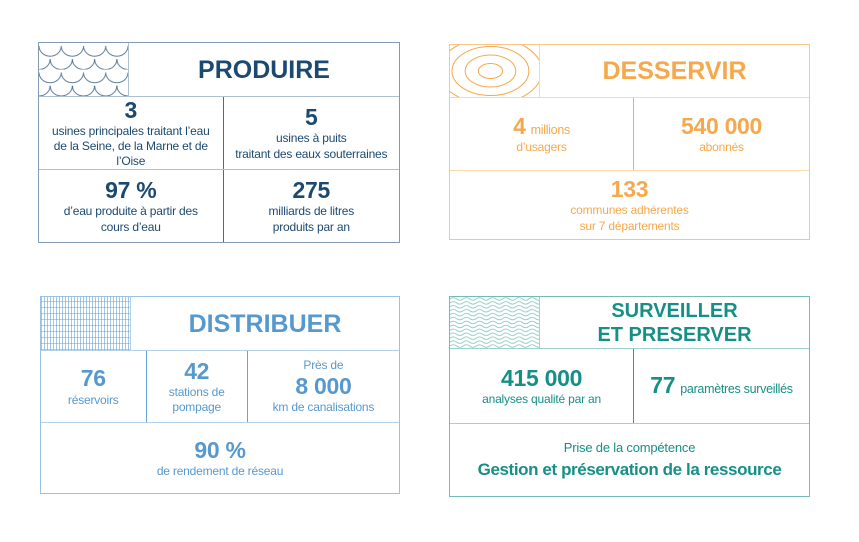 The image size is (859, 542). I want to click on stat-label: communes adhérentes sur 7 départements, so click(629, 218).